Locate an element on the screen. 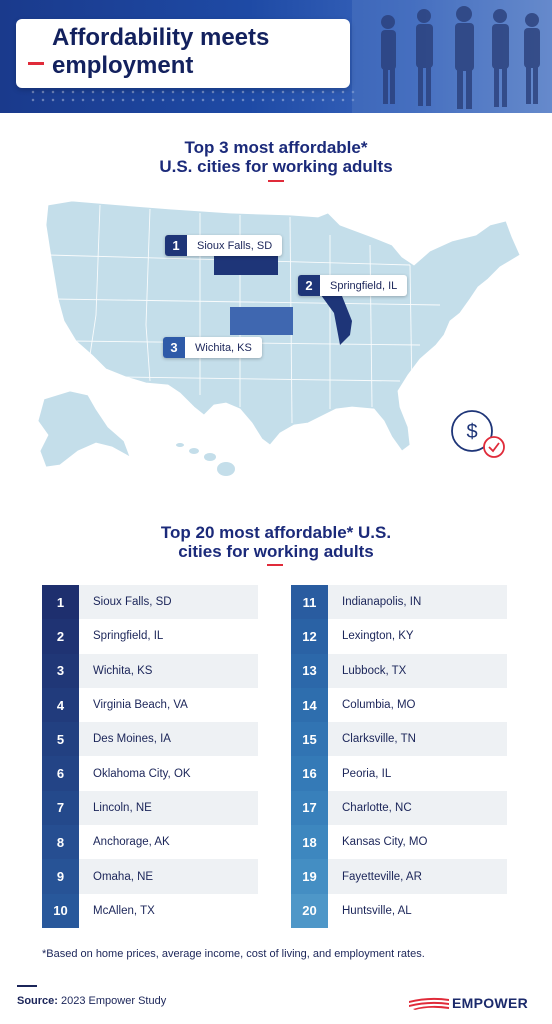 This screenshot has height=1024, width=552. ranking-row: 3 Wichita, KS is located at coordinates (150, 670).